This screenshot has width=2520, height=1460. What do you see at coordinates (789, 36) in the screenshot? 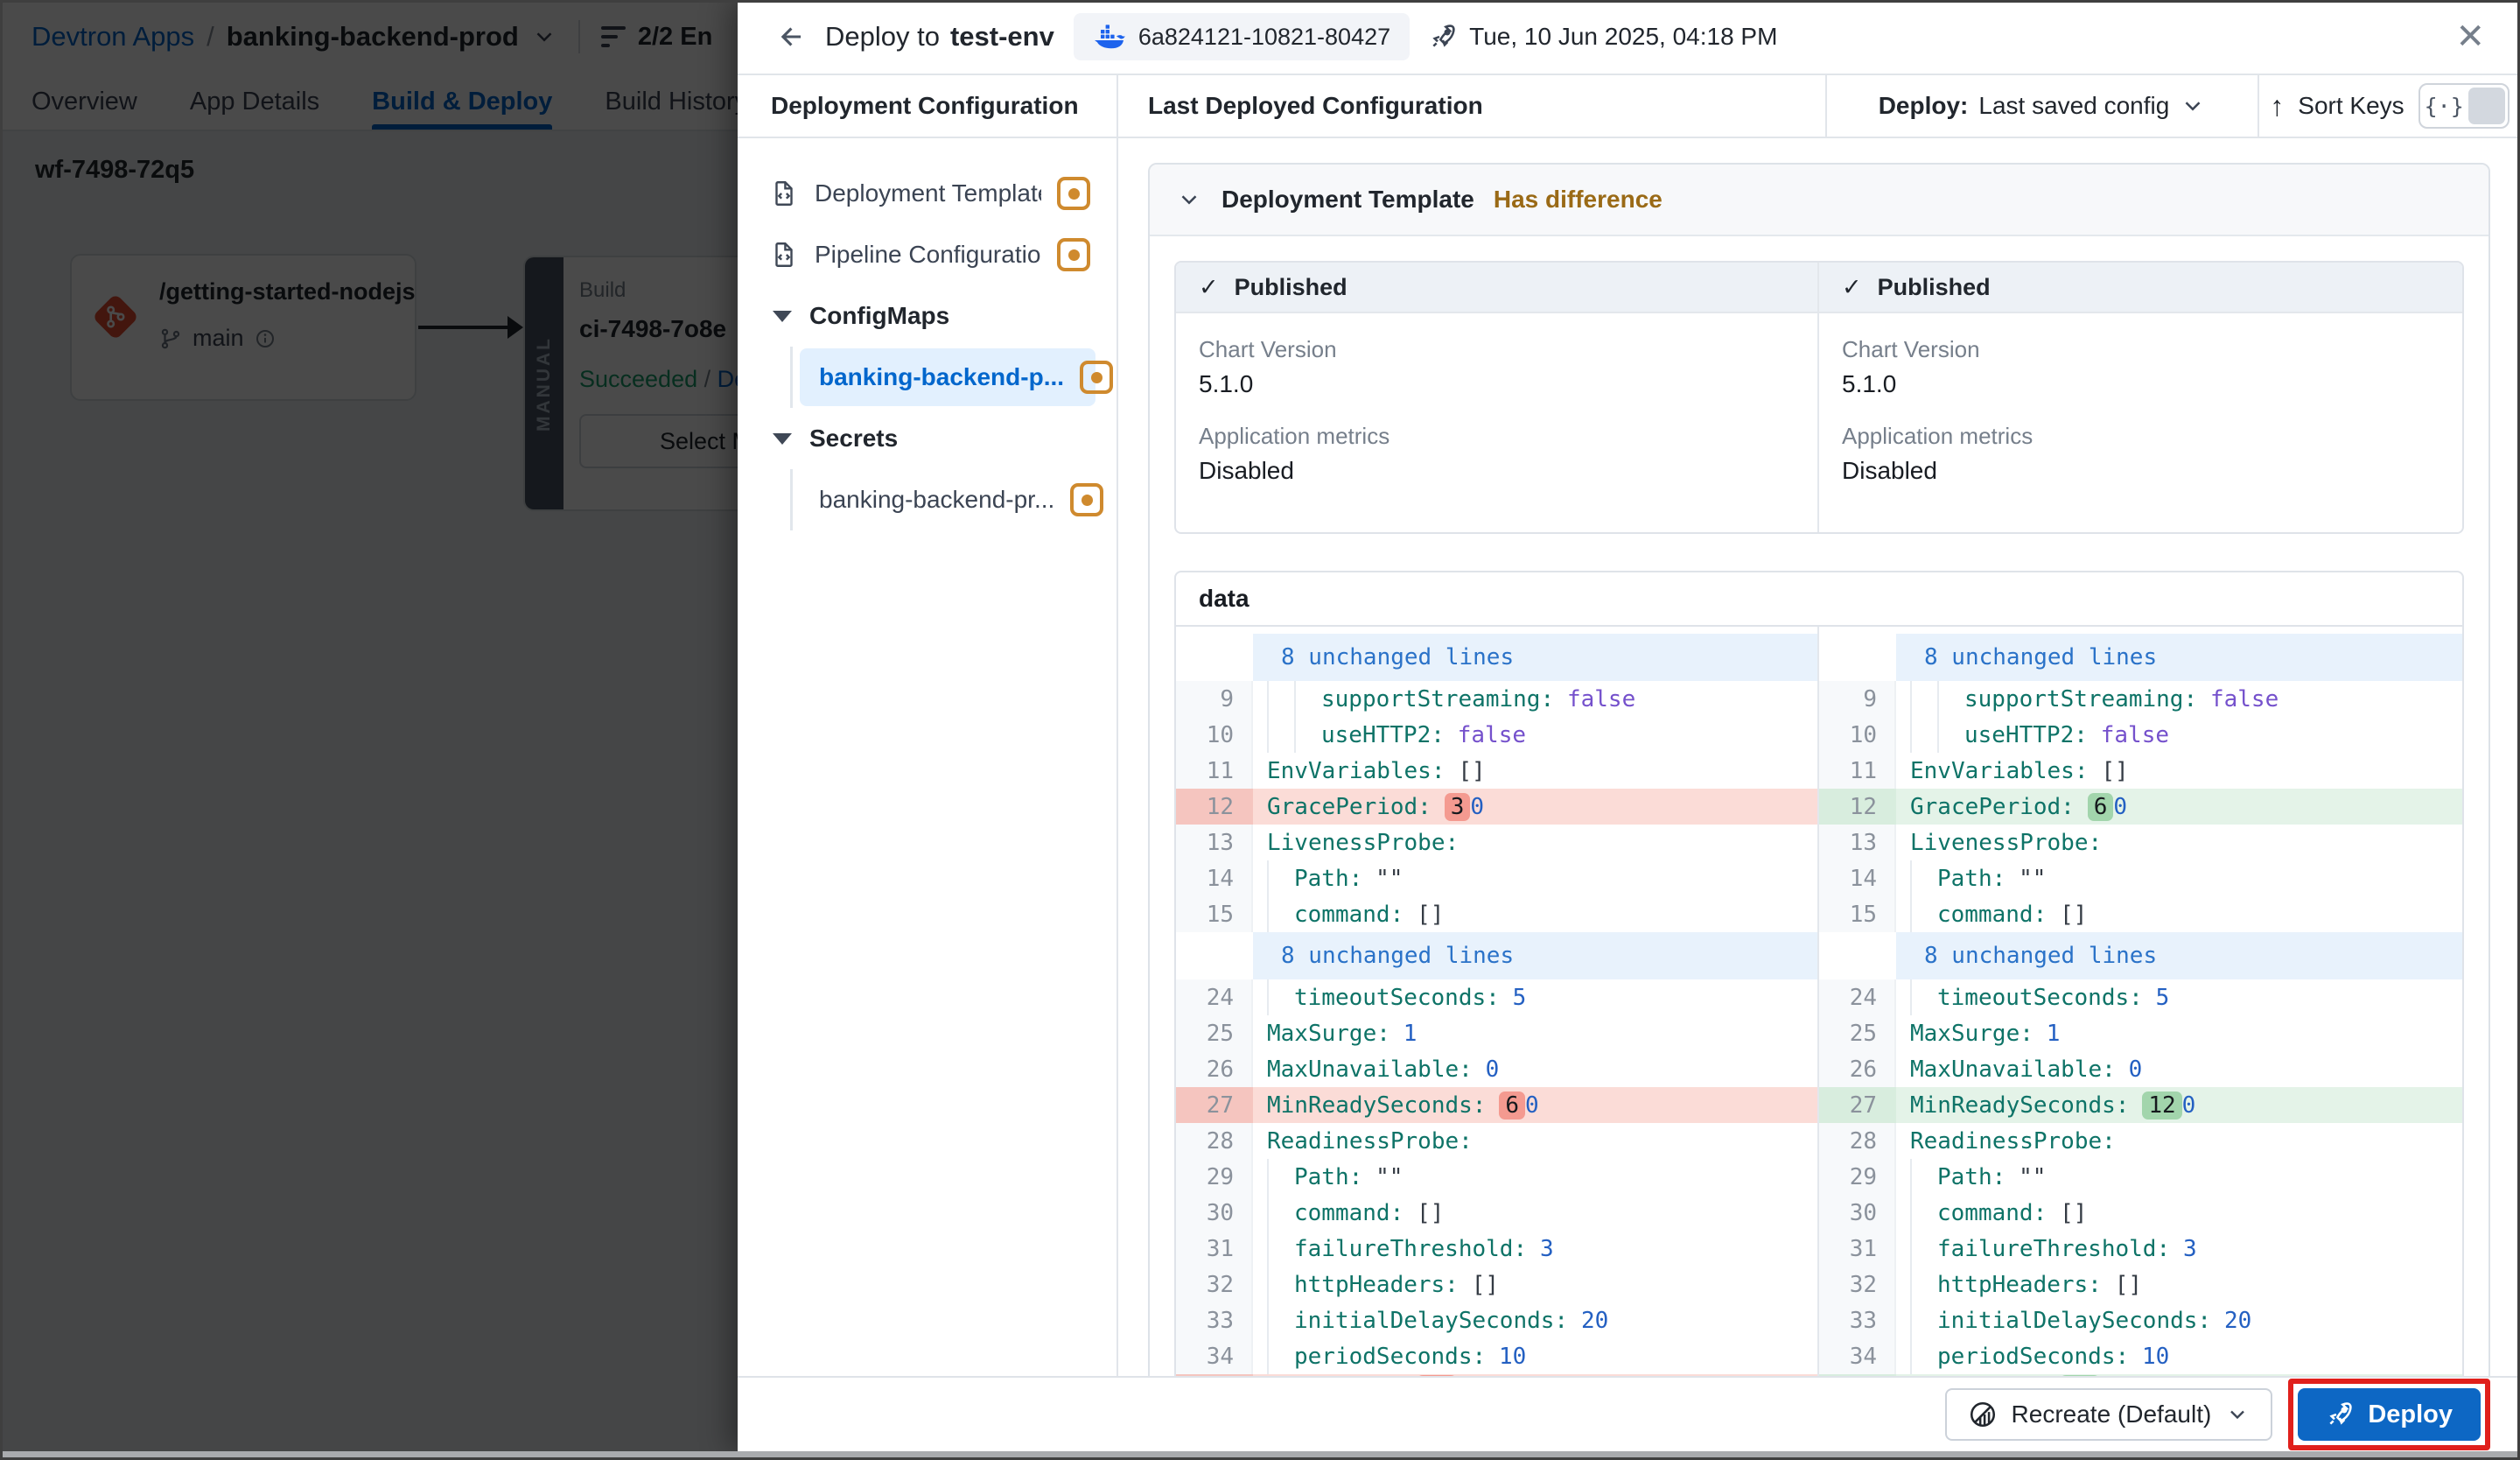
I see `back-button` at bounding box center [789, 36].